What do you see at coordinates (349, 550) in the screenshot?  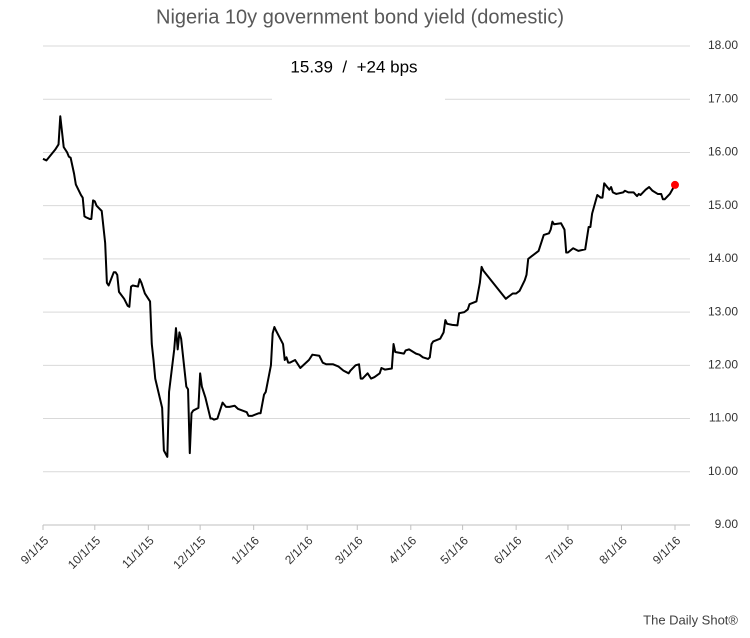 I see `x-tick-label: 3/1/16` at bounding box center [349, 550].